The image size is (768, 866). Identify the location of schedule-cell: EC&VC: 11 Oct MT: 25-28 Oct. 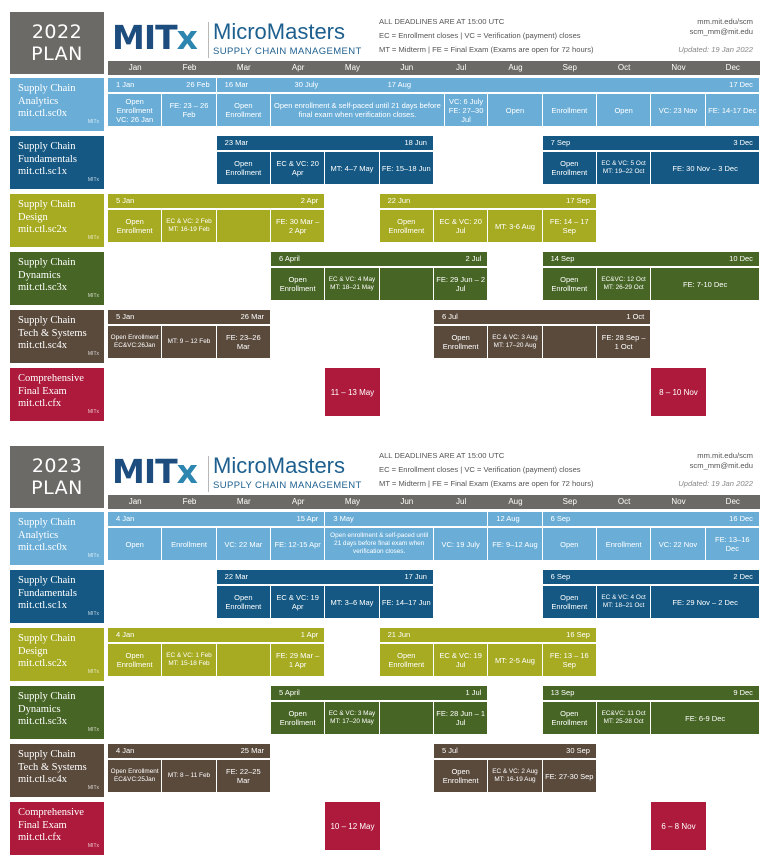
(623, 718).